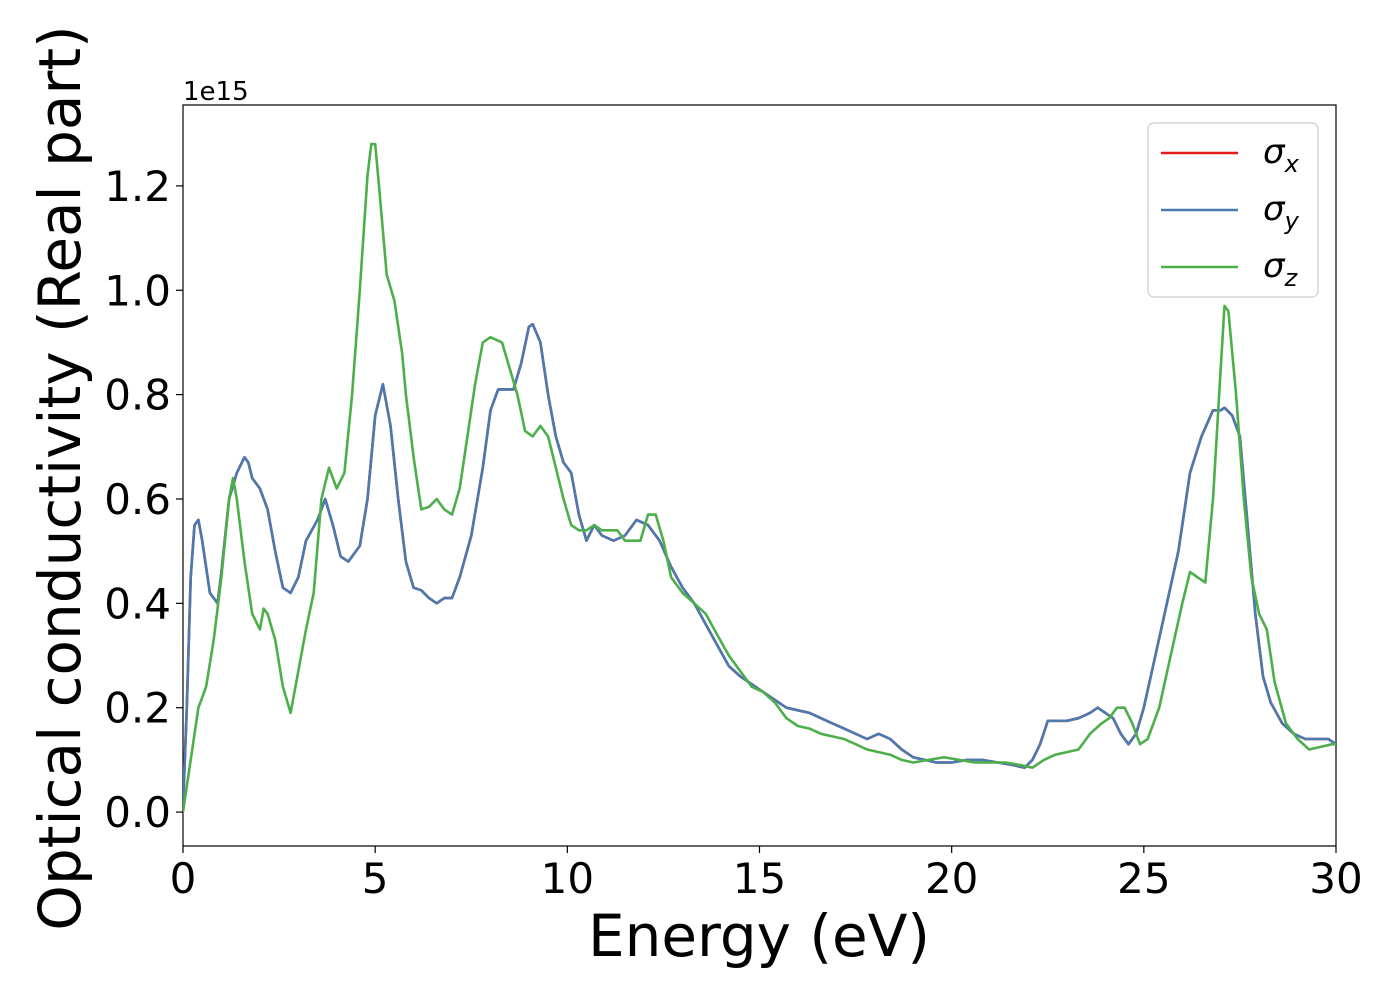 Image resolution: width=1400 pixels, height=1005 pixels. Describe the element at coordinates (1143, 878) in the screenshot. I see `x-tick-label: 25` at that location.